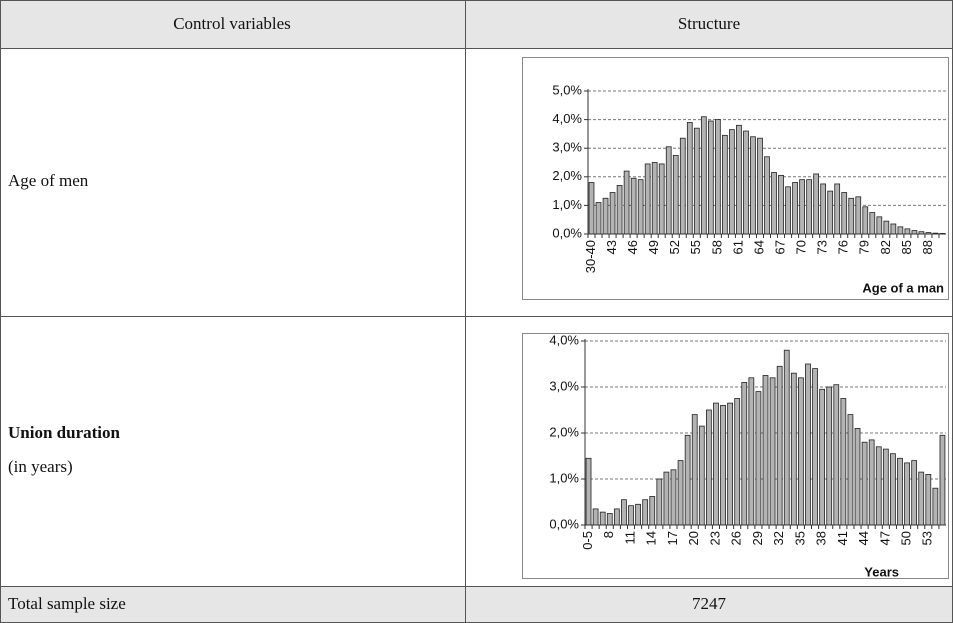 Image resolution: width=953 pixels, height=623 pixels. I want to click on x-tick-label: 14, so click(651, 538).